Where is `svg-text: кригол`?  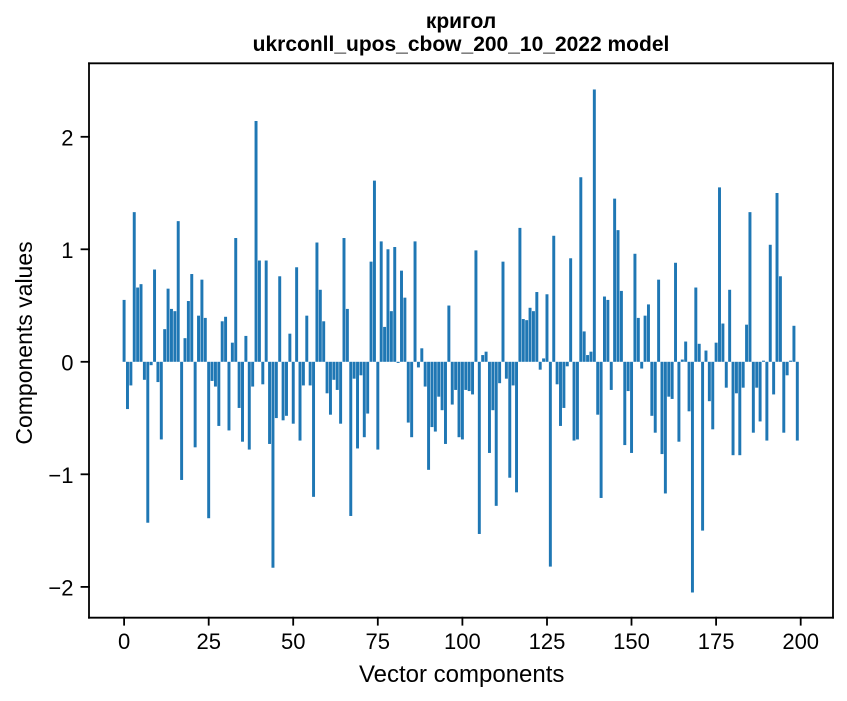 svg-text: кригол is located at coordinates (461, 21).